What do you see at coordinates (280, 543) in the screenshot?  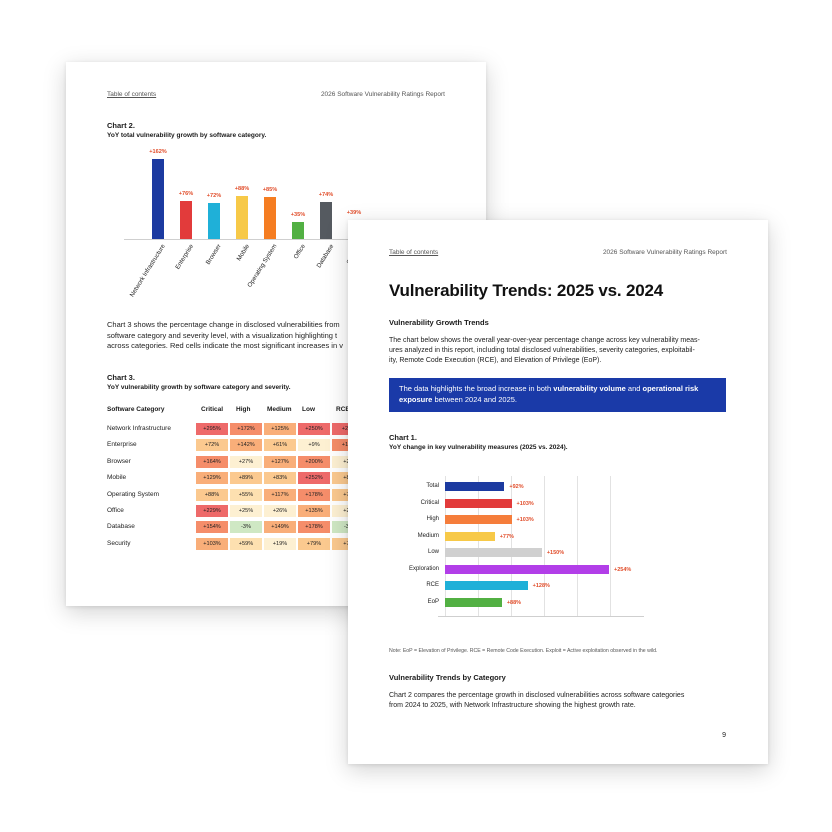 I see `heatmap-cell: +19%` at bounding box center [280, 543].